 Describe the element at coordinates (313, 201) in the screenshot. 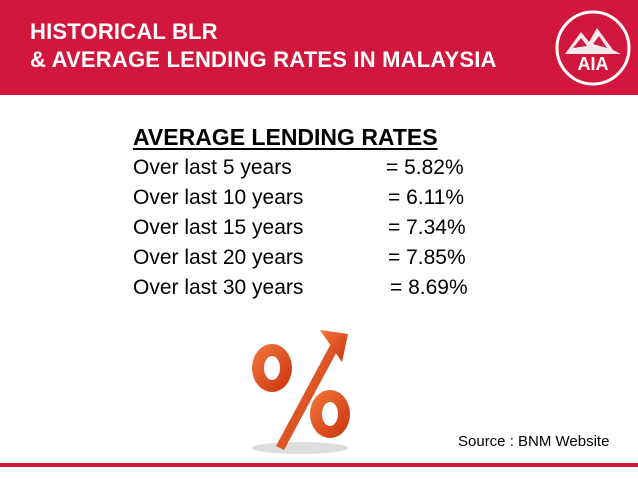

I see `rate-row: Over last 10 years = 6.11%` at that location.